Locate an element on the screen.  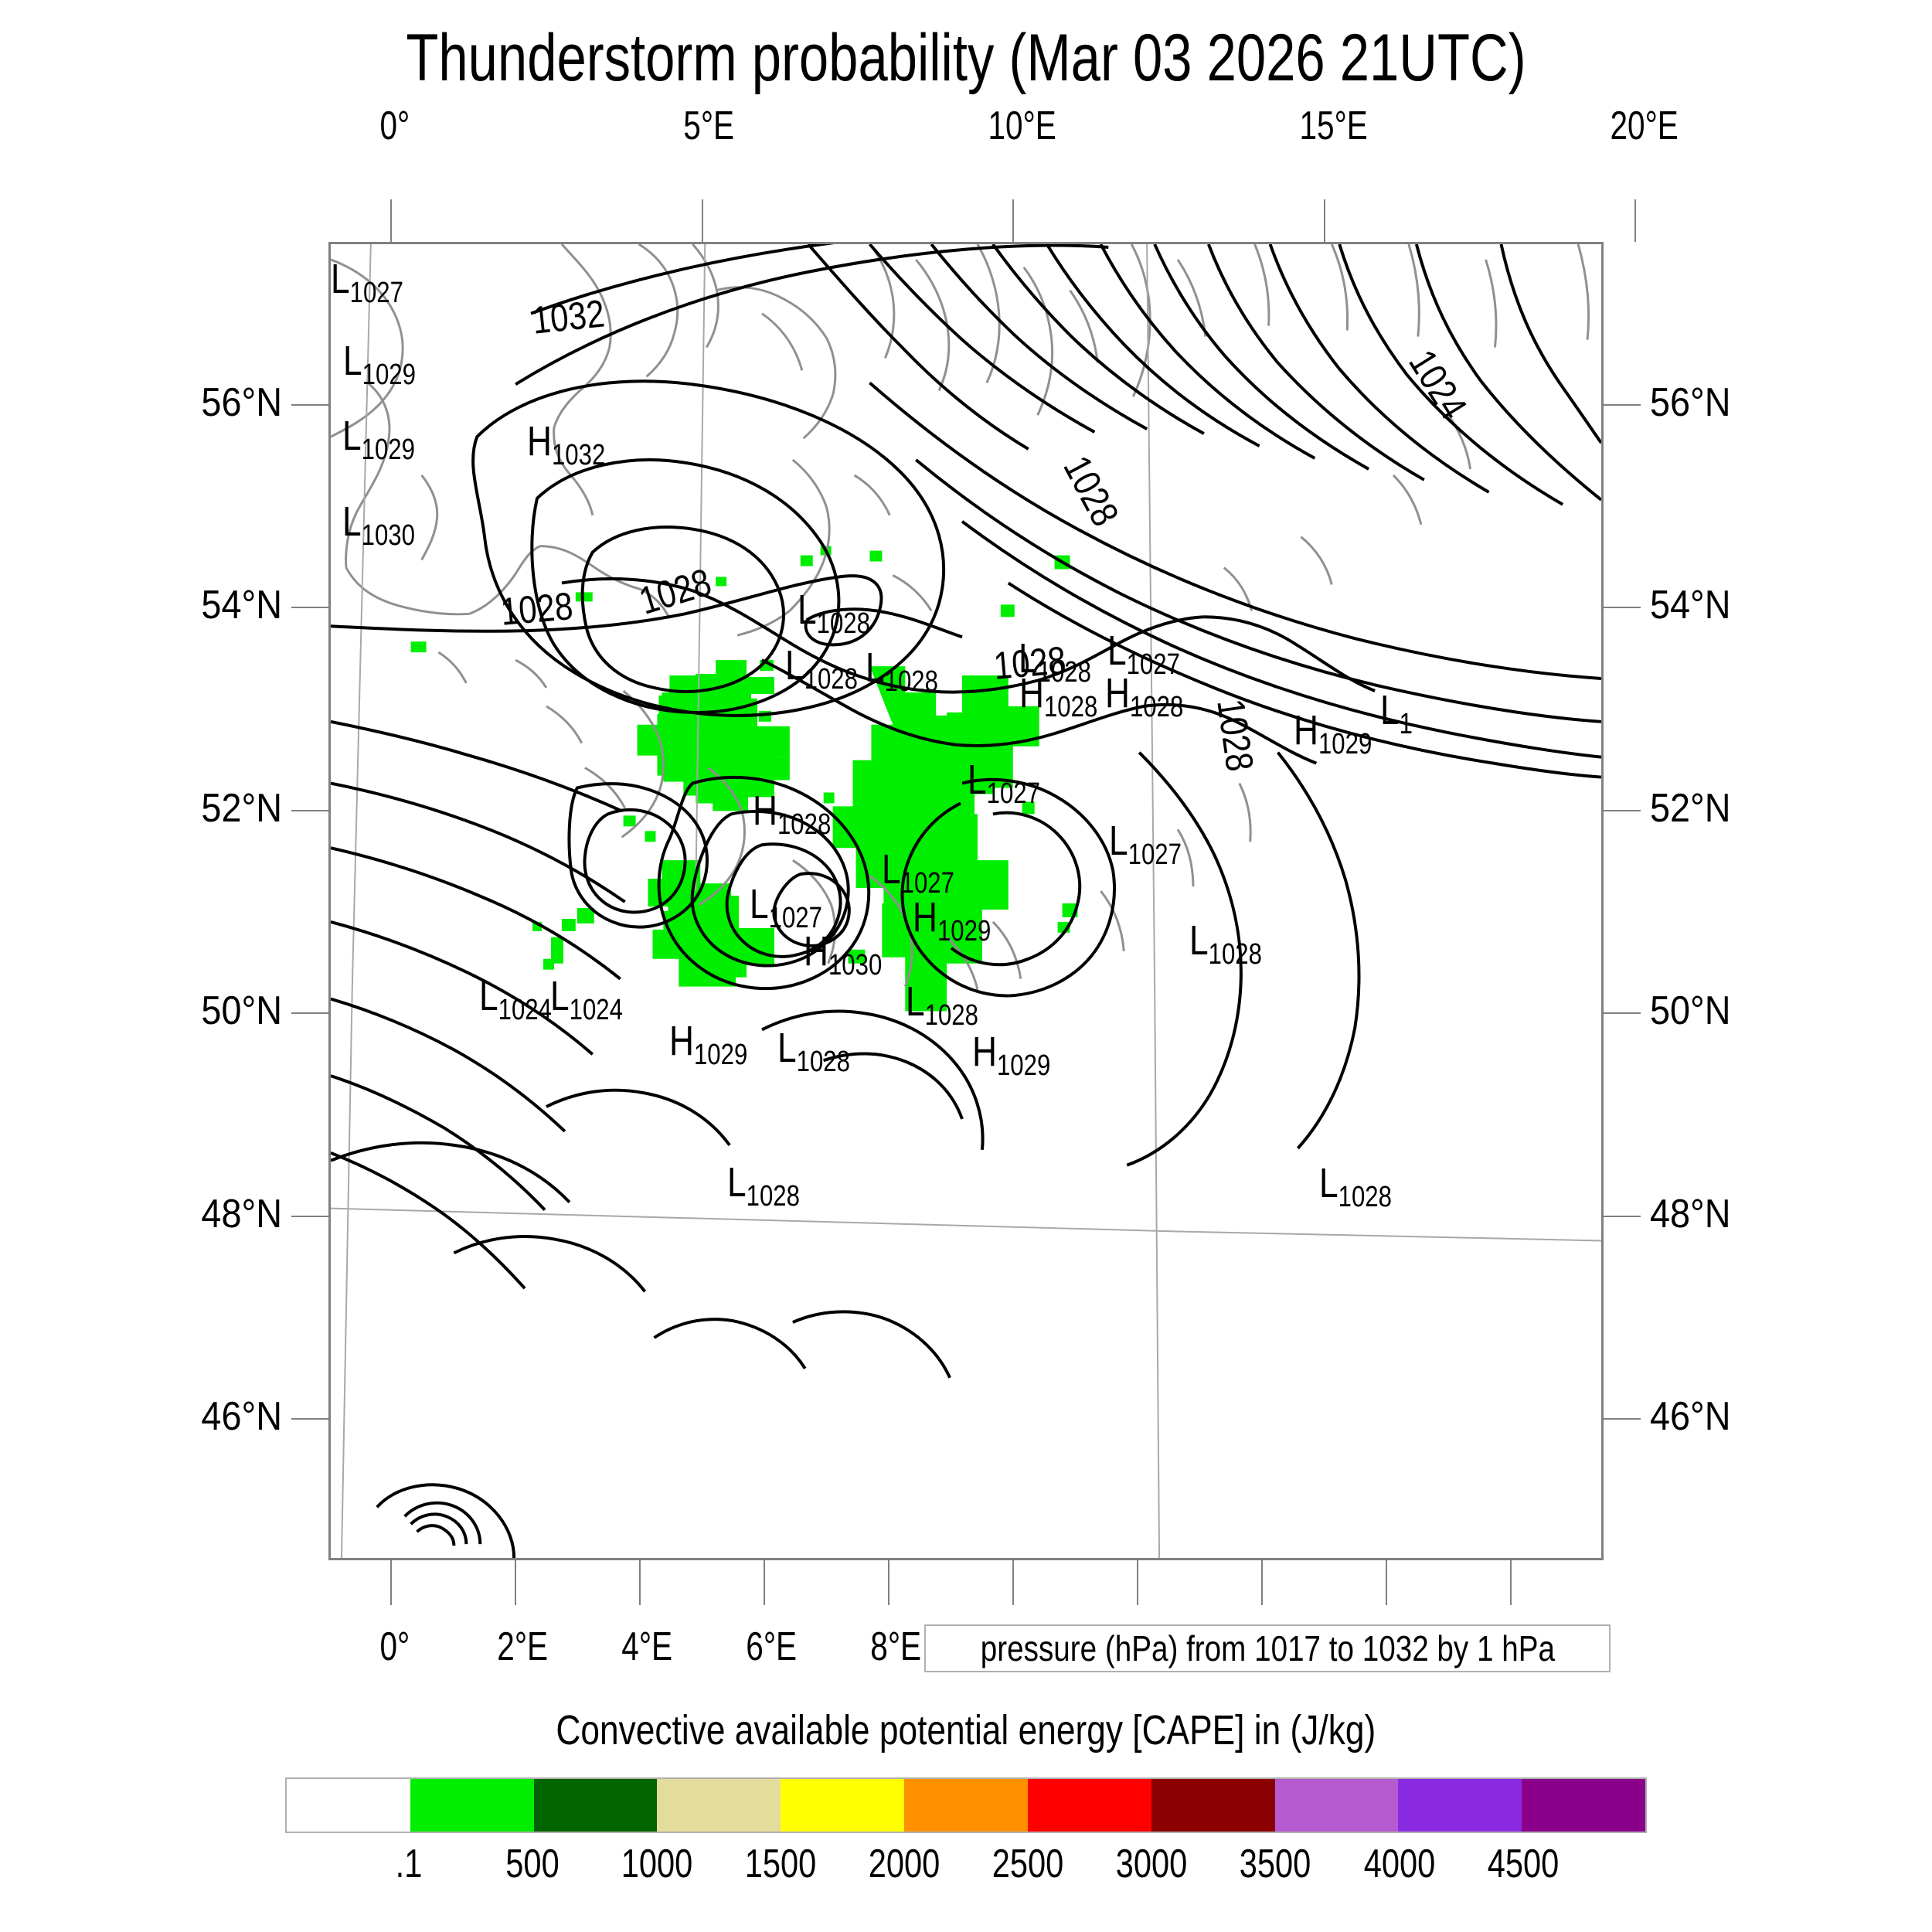
lon-bottom-label-2: 4°E is located at coordinates (646, 1646).